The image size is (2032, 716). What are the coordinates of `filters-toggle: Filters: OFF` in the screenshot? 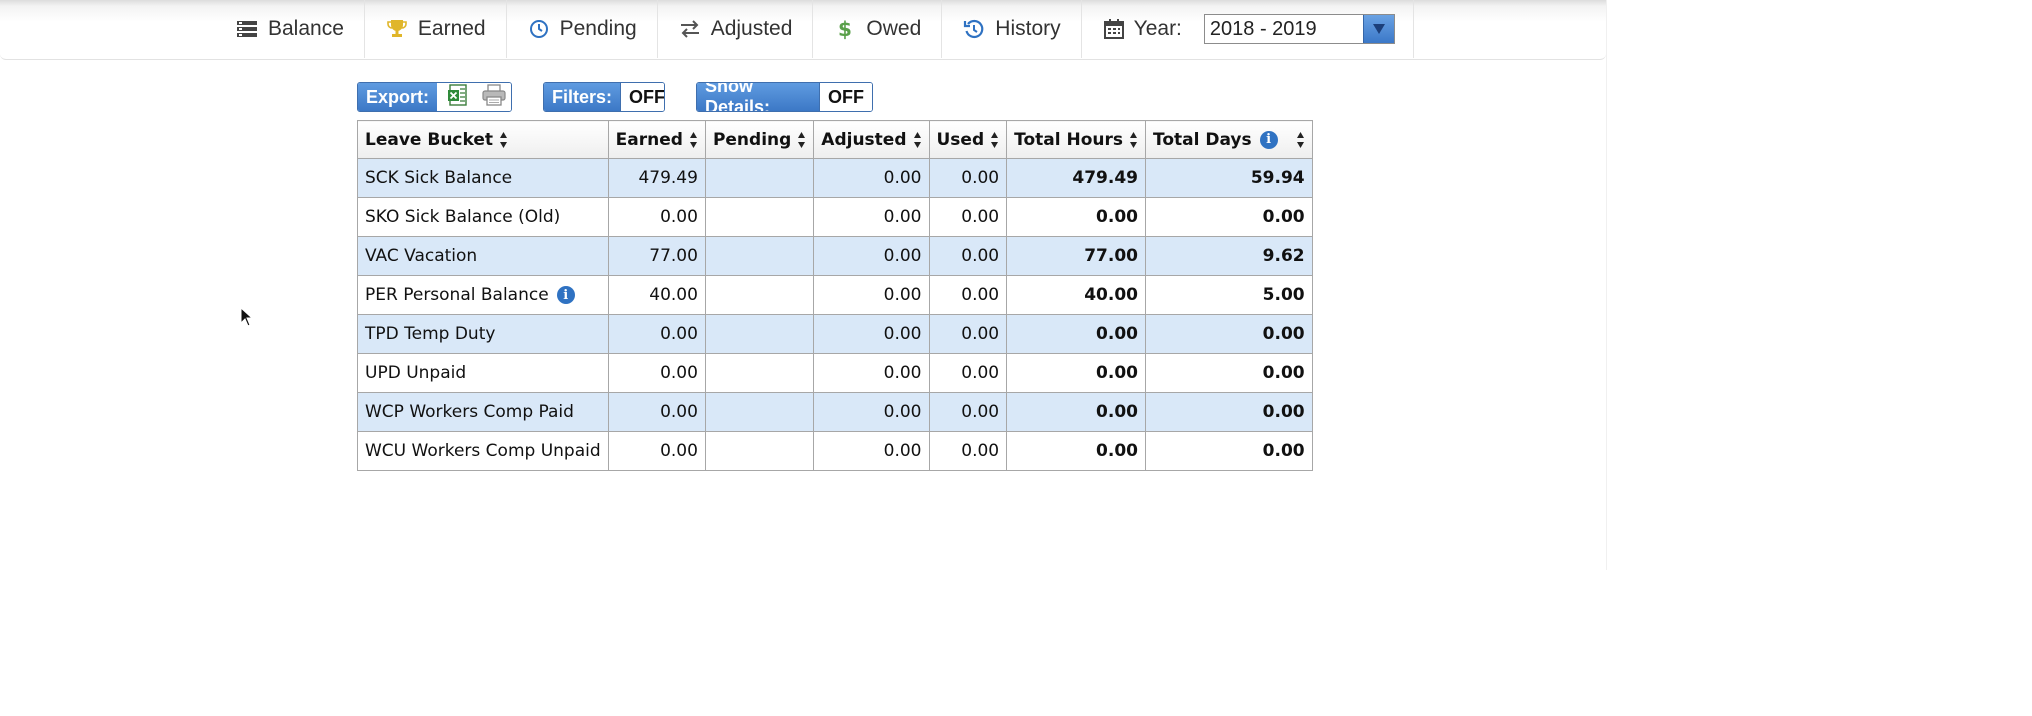 It's located at (604, 97).